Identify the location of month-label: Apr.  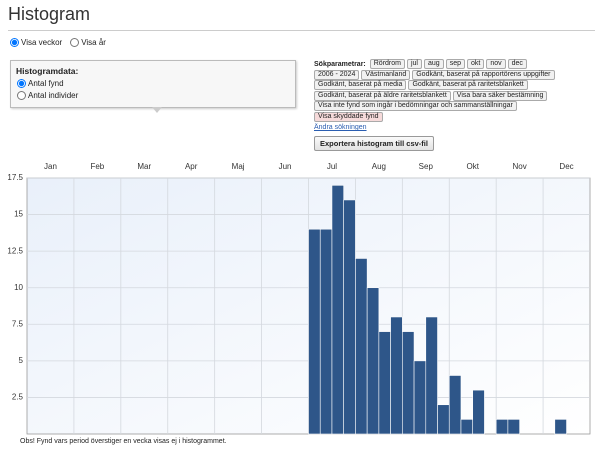
(191, 166).